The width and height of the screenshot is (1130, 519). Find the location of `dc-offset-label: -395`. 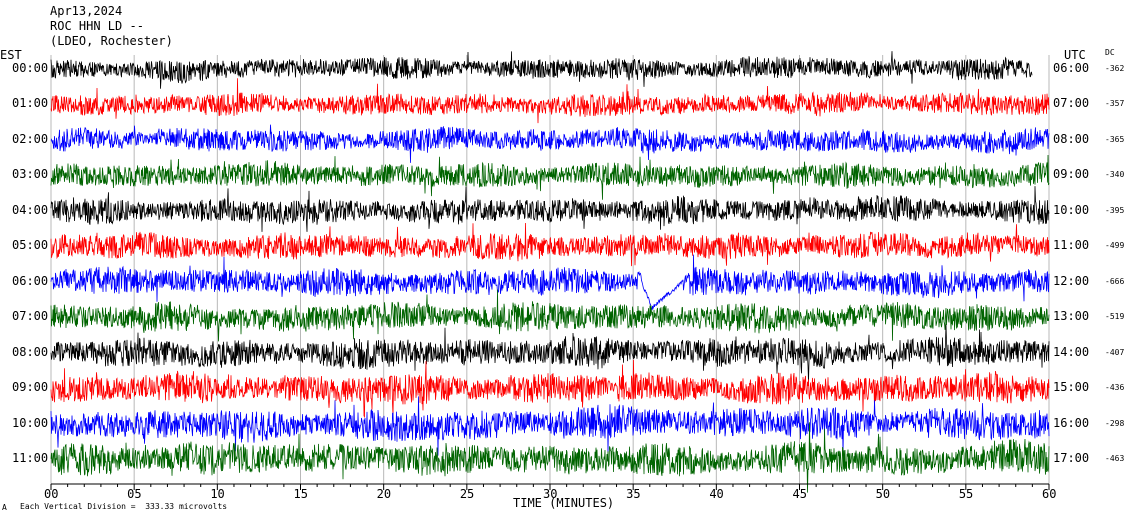

dc-offset-label: -395 is located at coordinates (1115, 210).